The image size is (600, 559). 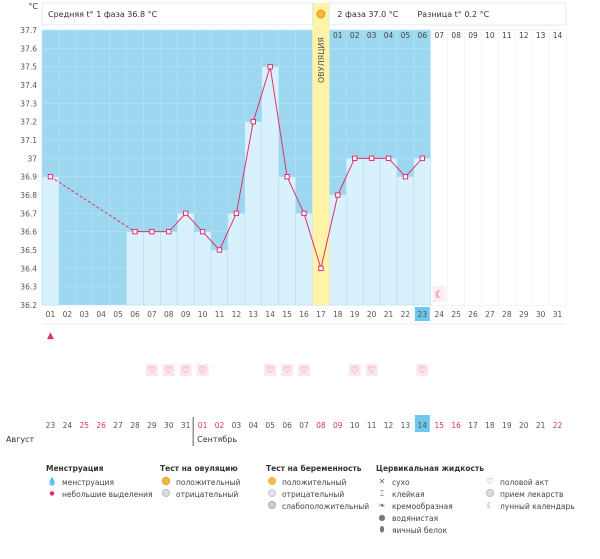 What do you see at coordinates (118, 314) in the screenshot?
I see `cycle-day-label: 05` at bounding box center [118, 314].